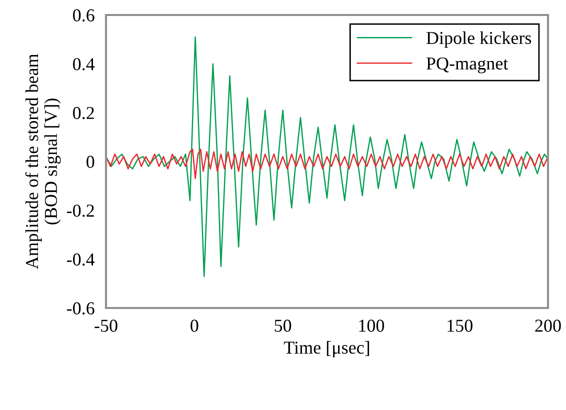 Image resolution: width=566 pixels, height=410 pixels. What do you see at coordinates (106, 326) in the screenshot?
I see `x-tick-label: -50` at bounding box center [106, 326].